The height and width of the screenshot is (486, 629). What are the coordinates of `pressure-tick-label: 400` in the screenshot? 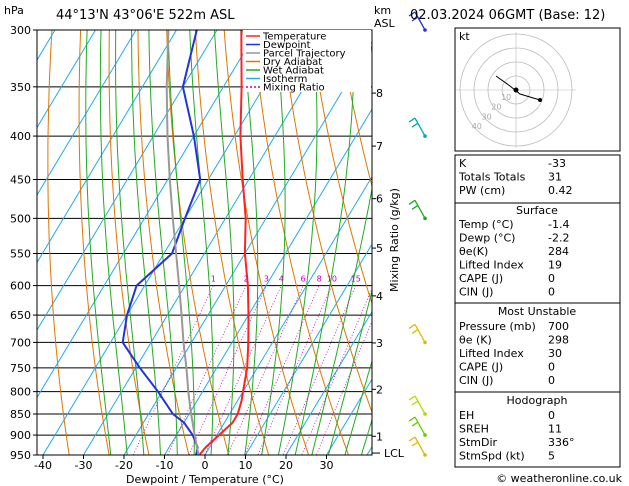 It's located at (20, 136).